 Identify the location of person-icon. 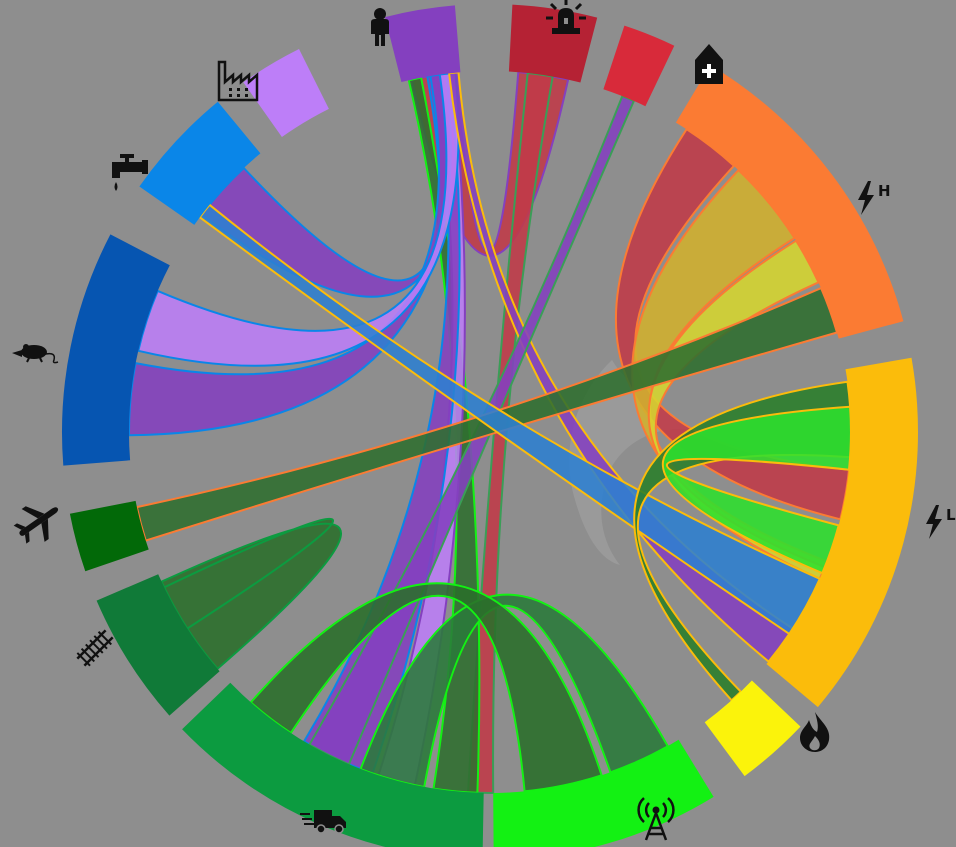
(380, 27).